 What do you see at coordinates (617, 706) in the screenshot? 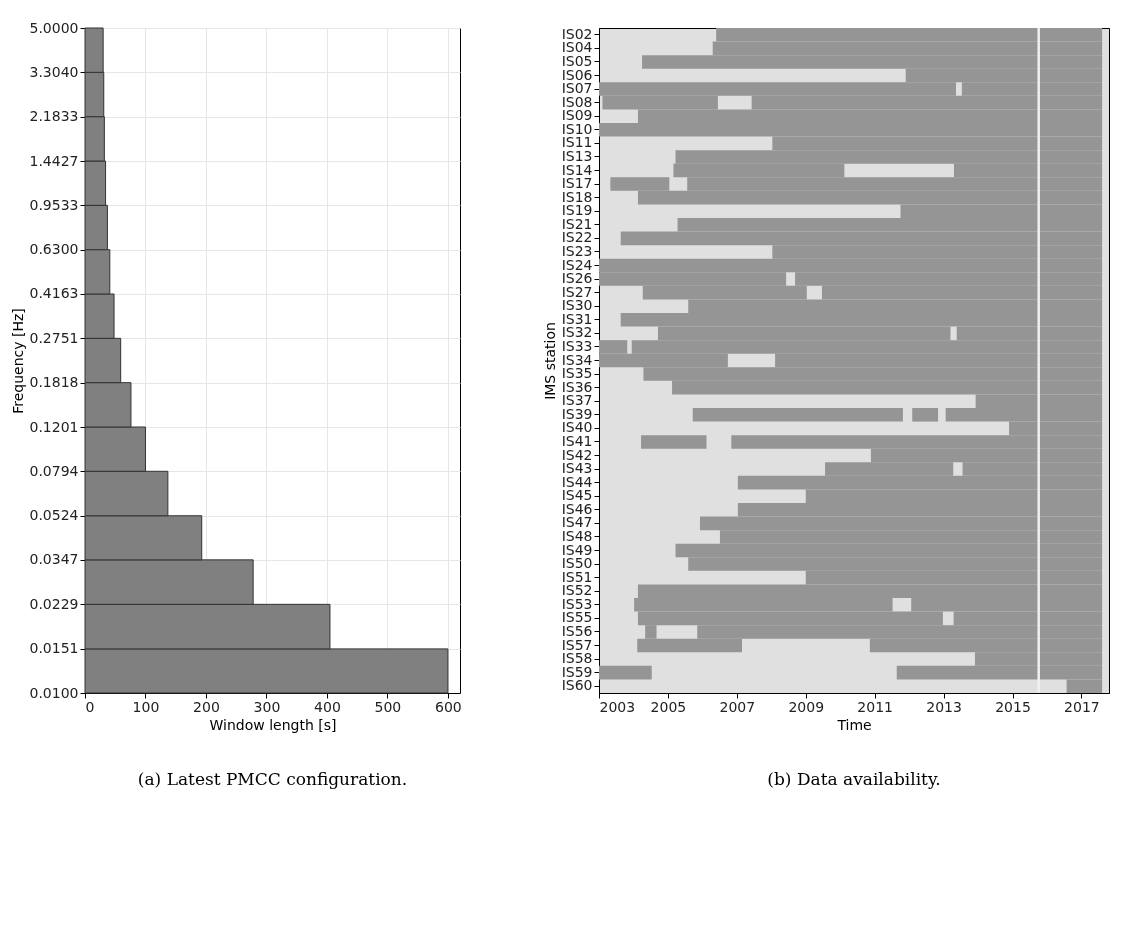
I see `x-tick-label: 2003` at bounding box center [617, 706].